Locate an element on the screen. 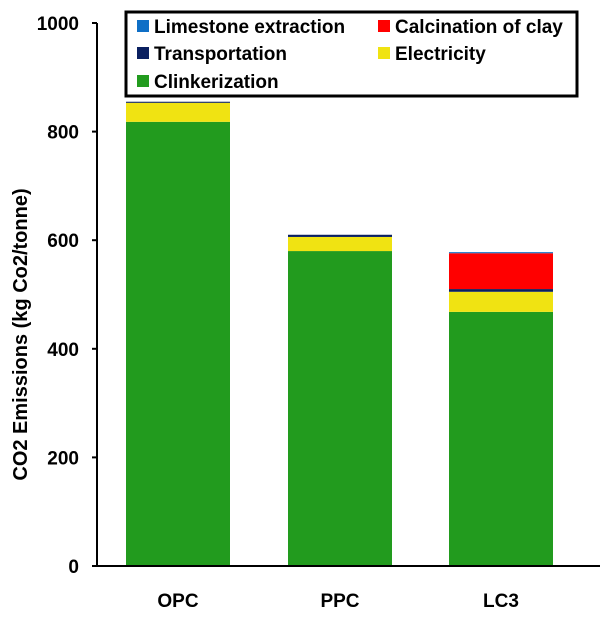 This screenshot has height=625, width=609. y-tick-label: 1000 is located at coordinates (58, 24).